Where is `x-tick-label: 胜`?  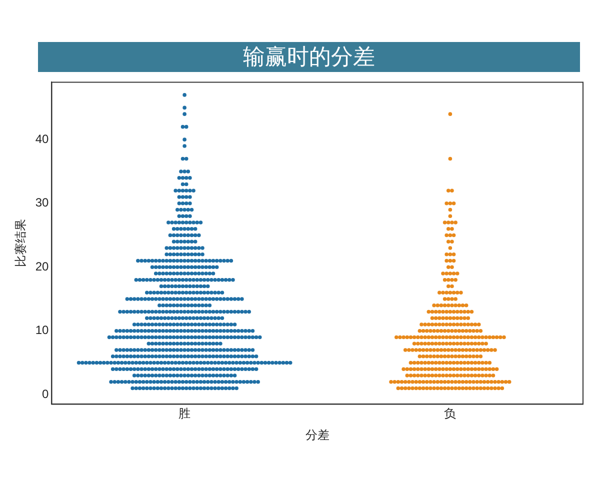 x-tick-label: 胜 is located at coordinates (184, 413).